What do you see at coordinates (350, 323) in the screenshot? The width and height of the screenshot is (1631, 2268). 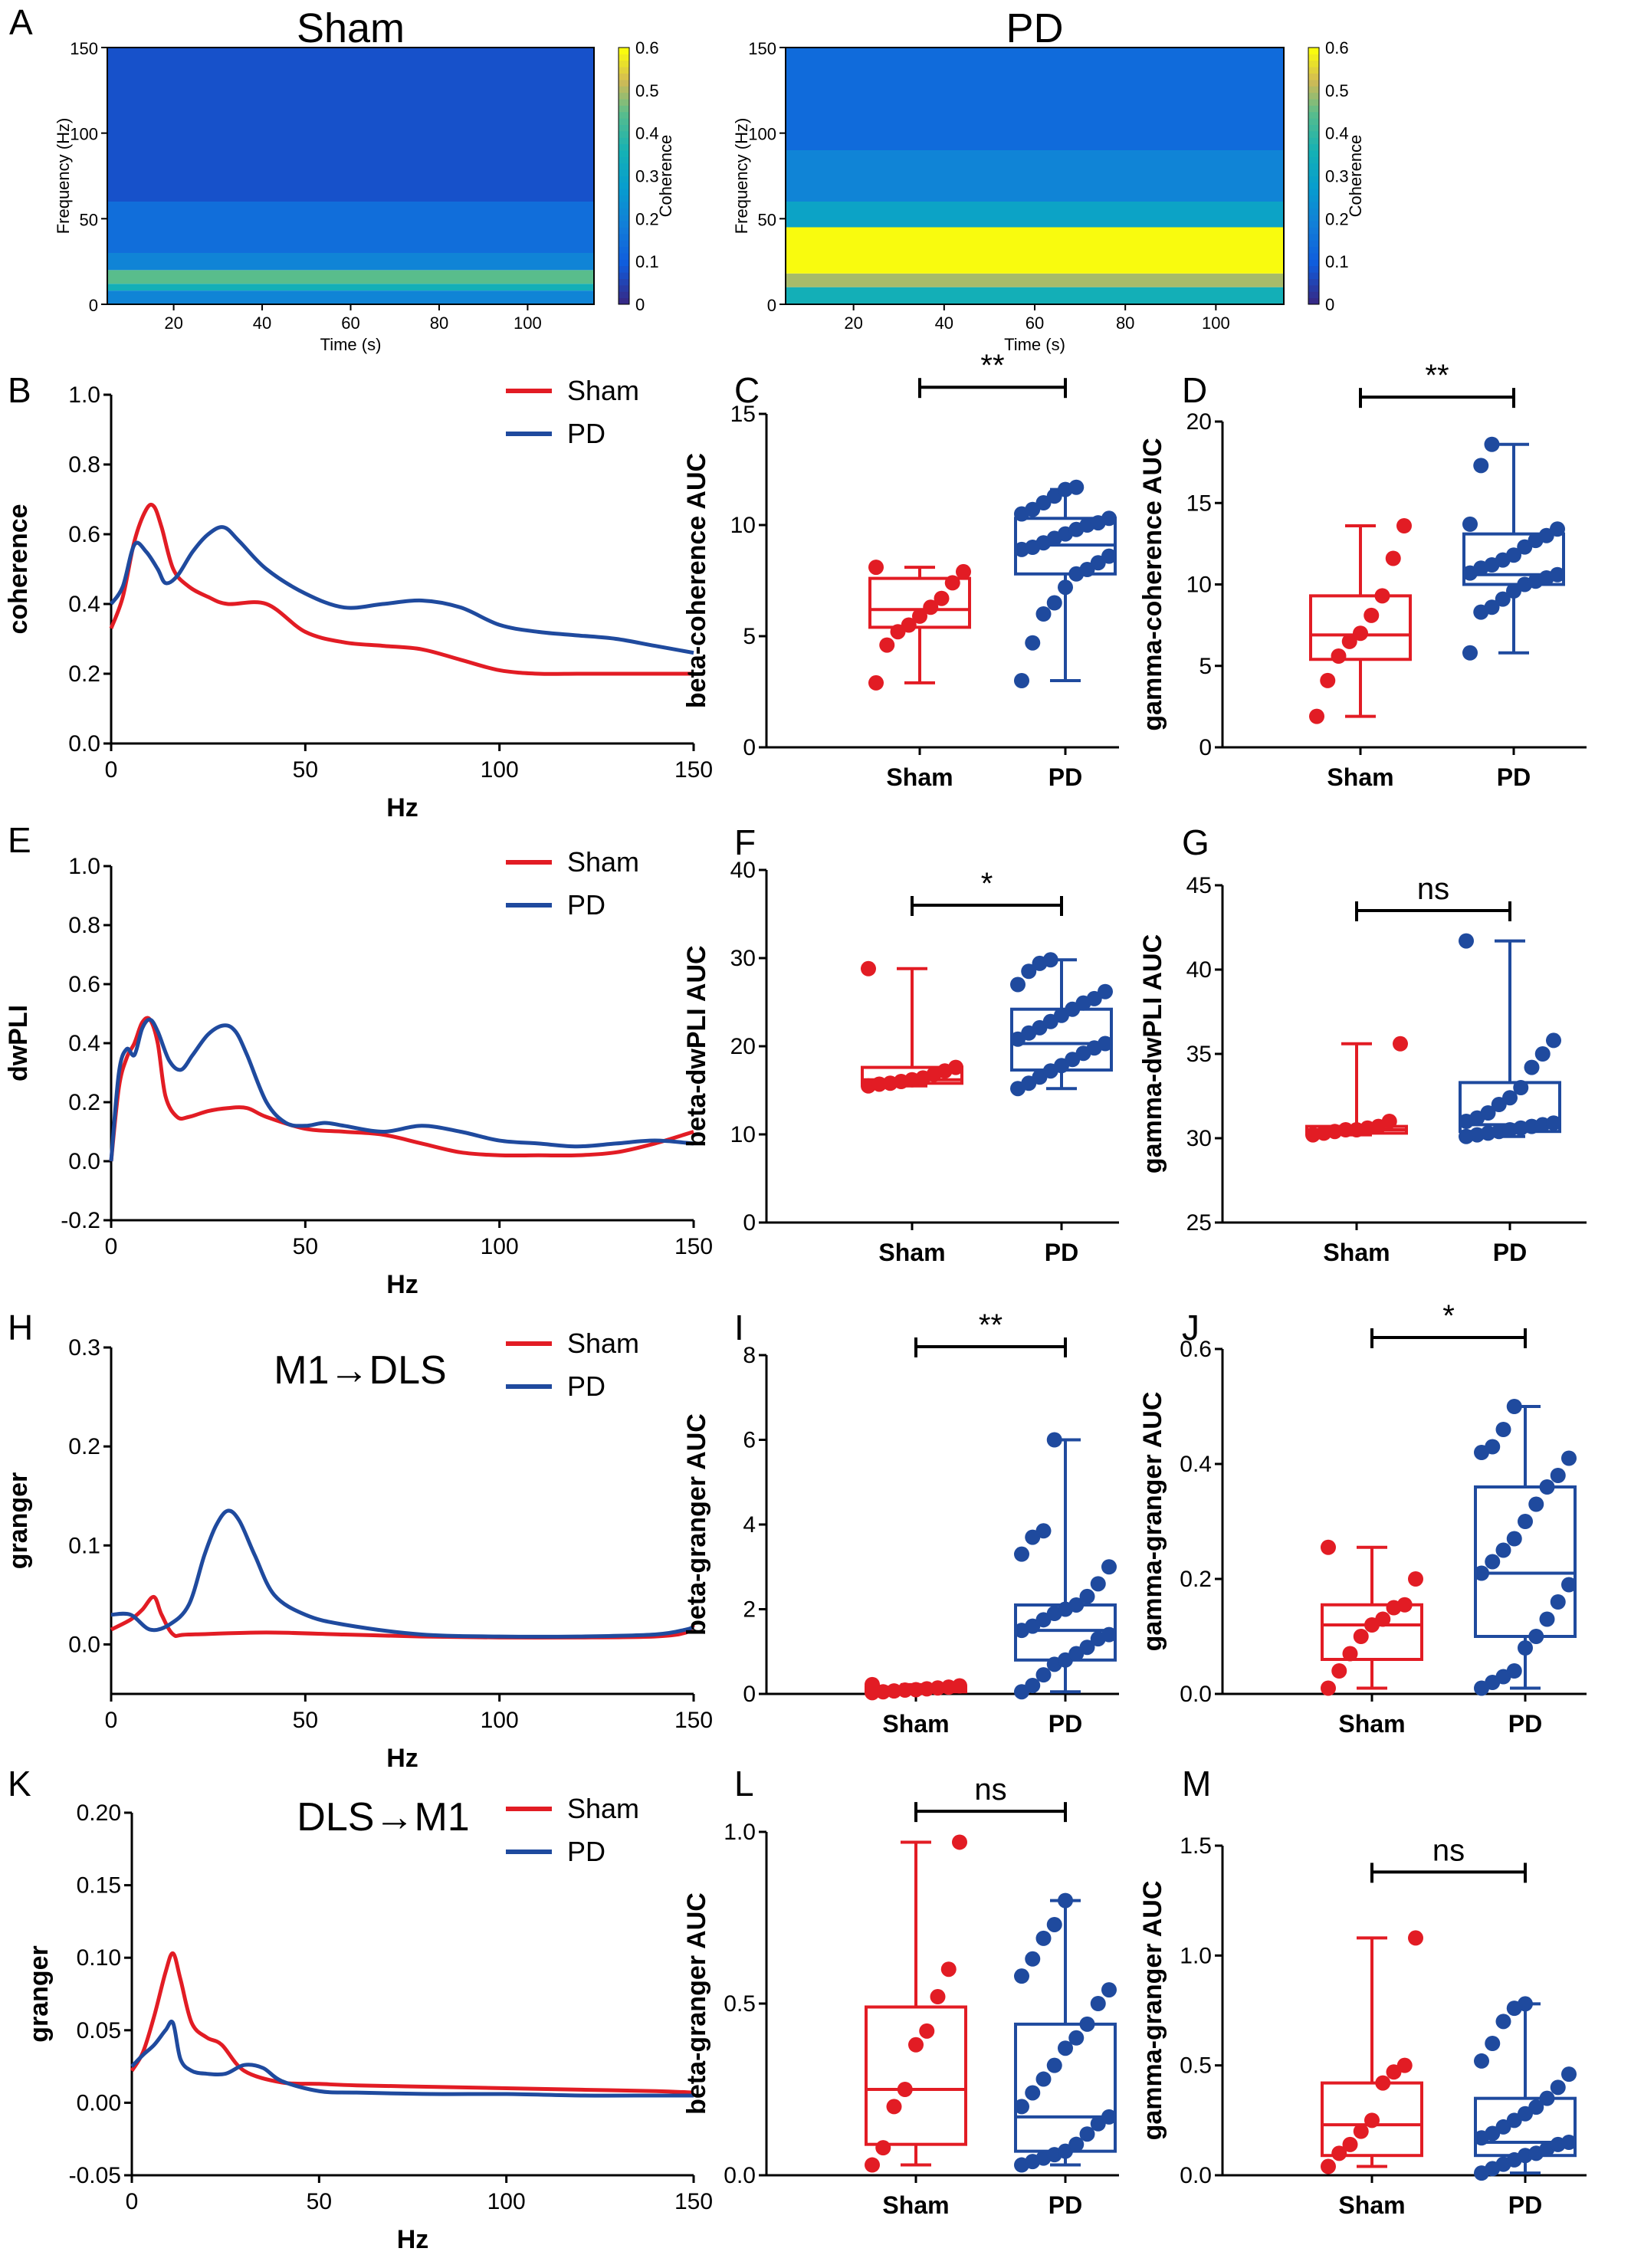 I see `x-tick-label: 60` at bounding box center [350, 323].